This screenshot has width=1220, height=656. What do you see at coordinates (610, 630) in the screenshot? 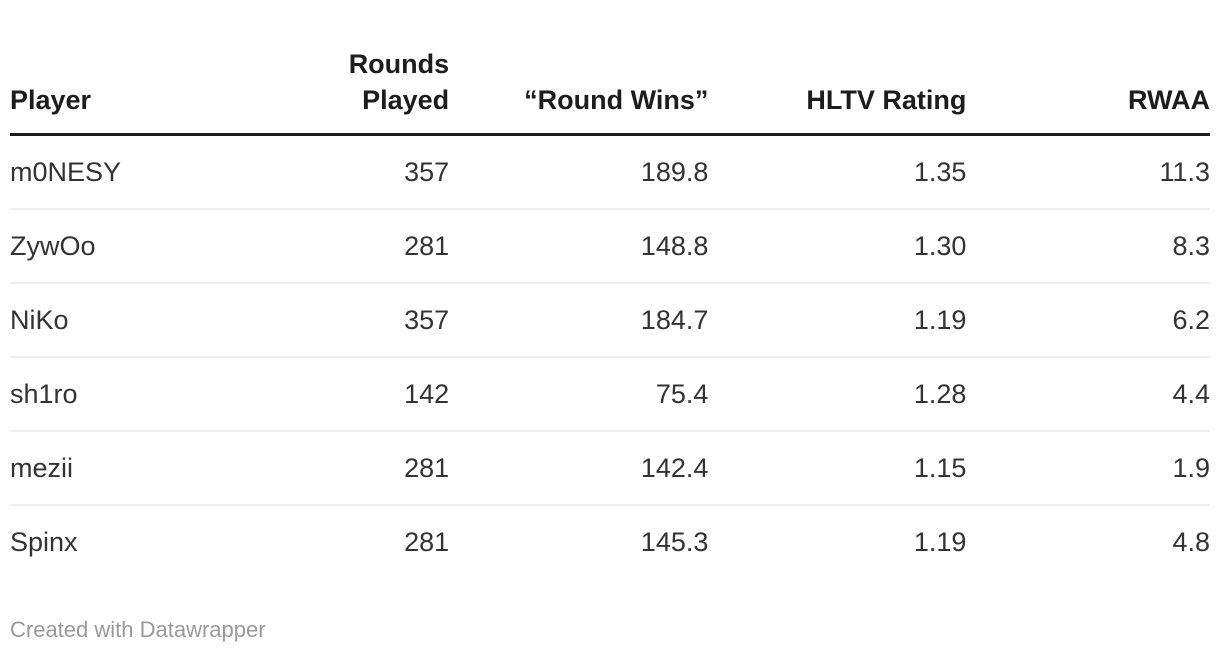
I see `attribution-footer: Created with Datawrapper` at bounding box center [610, 630].